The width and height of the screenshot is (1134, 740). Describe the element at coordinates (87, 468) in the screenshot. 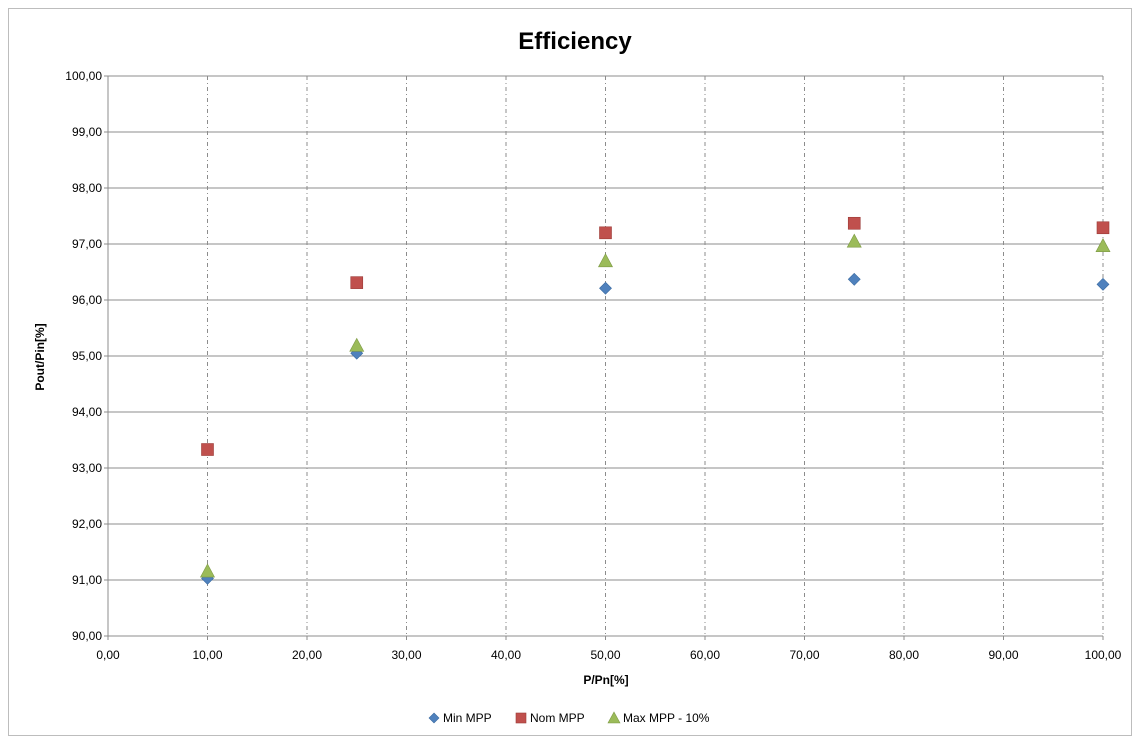

I see `y-tick-label: 93,00` at that location.